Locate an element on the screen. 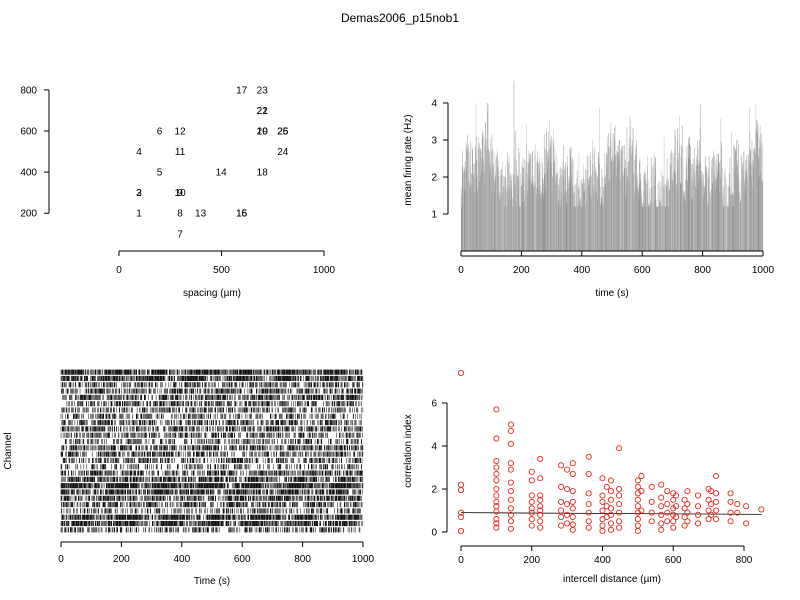  layout-x-tick-label: 0 is located at coordinates (119, 270).